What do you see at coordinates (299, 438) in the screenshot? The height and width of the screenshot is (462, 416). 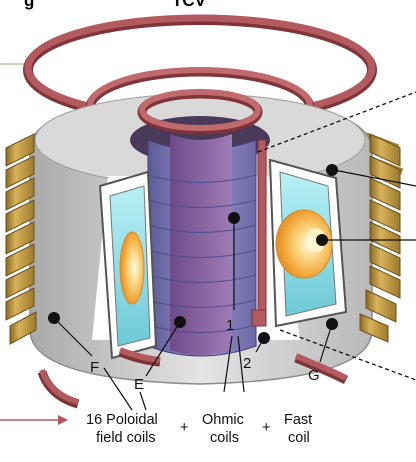 I see `legend-fast-line2: coil` at bounding box center [299, 438].